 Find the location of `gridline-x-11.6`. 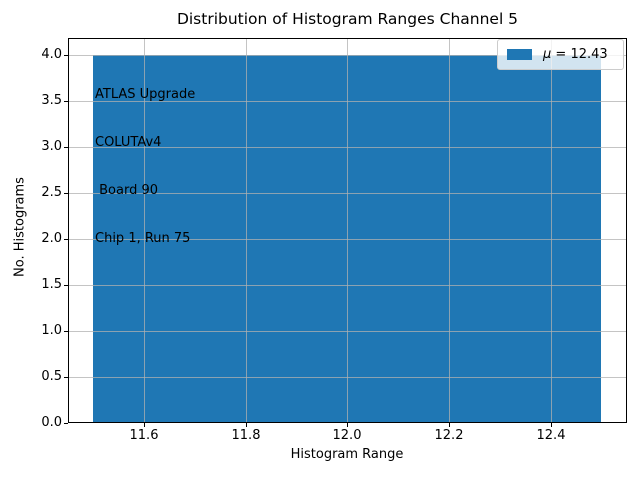

gridline-x-11.6 is located at coordinates (144, 230).